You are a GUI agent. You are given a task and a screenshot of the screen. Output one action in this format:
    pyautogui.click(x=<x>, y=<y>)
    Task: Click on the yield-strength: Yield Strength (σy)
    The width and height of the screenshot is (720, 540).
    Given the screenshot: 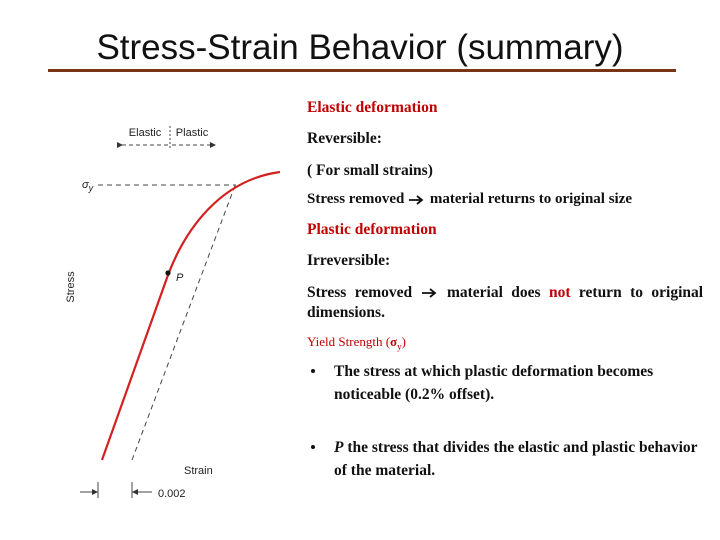 What is the action you would take?
    pyautogui.click(x=356, y=343)
    